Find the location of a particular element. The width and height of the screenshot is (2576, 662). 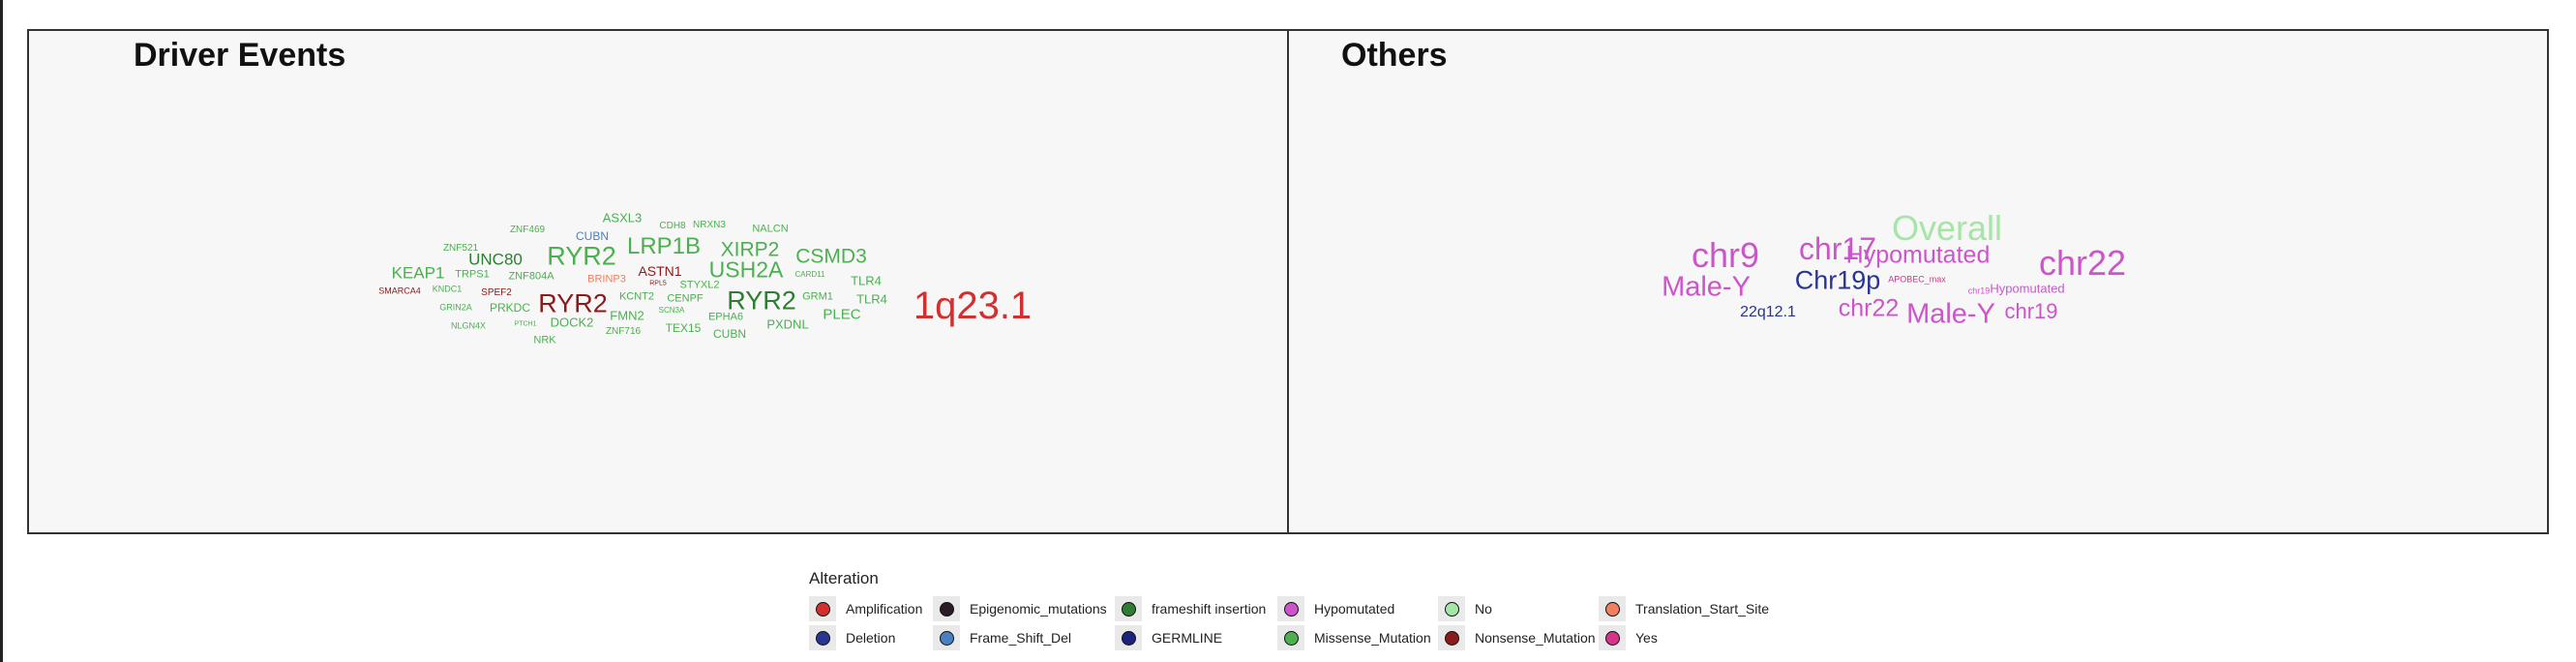

legend-label: Nonsense_Mutation is located at coordinates (1535, 638).